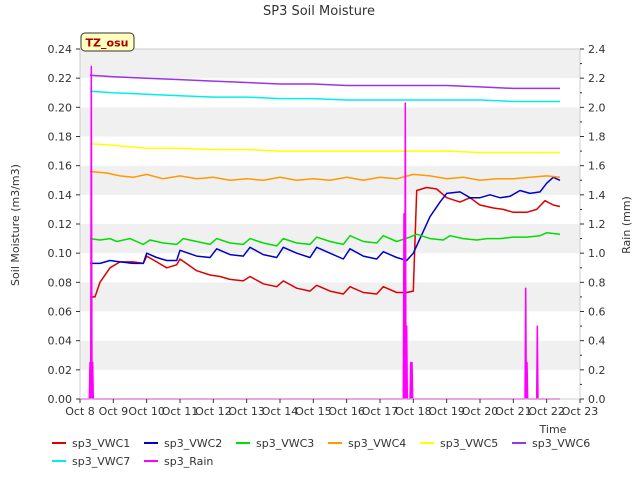  Describe the element at coordinates (60, 370) in the screenshot. I see `y-tick-label: 0.02` at that location.